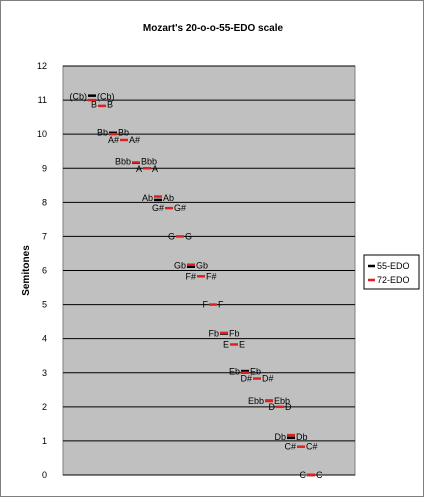  I want to click on chart-title: Mozart's 20-o-o-55-EDO scale, so click(213, 28).